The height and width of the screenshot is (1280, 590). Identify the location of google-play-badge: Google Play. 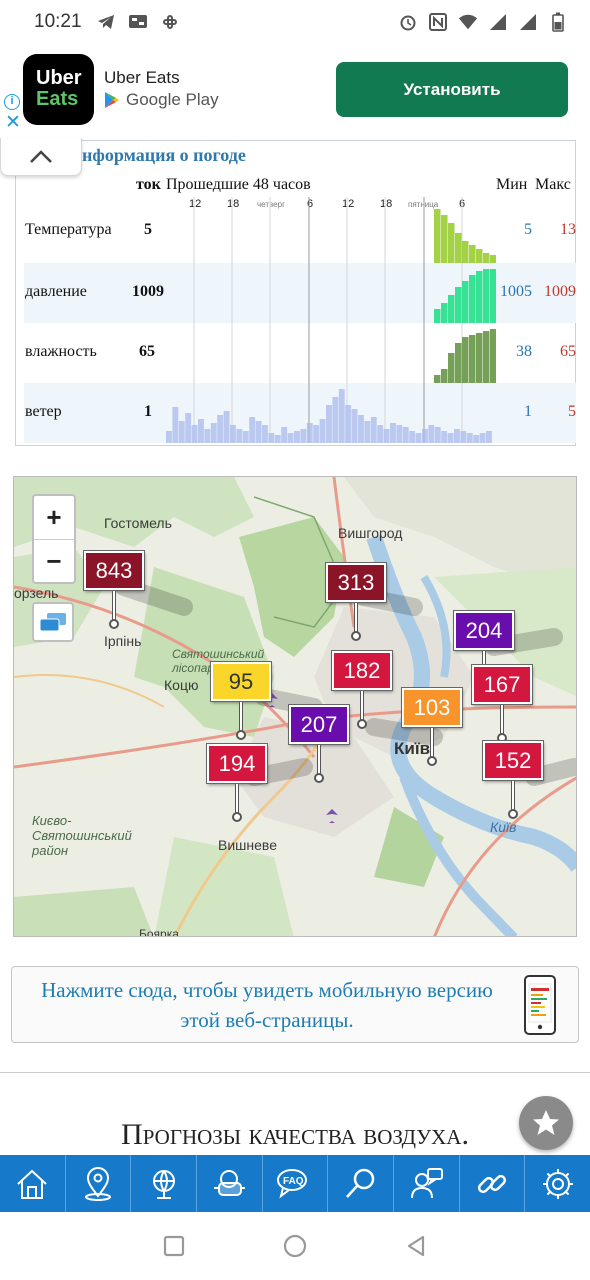
(161, 100).